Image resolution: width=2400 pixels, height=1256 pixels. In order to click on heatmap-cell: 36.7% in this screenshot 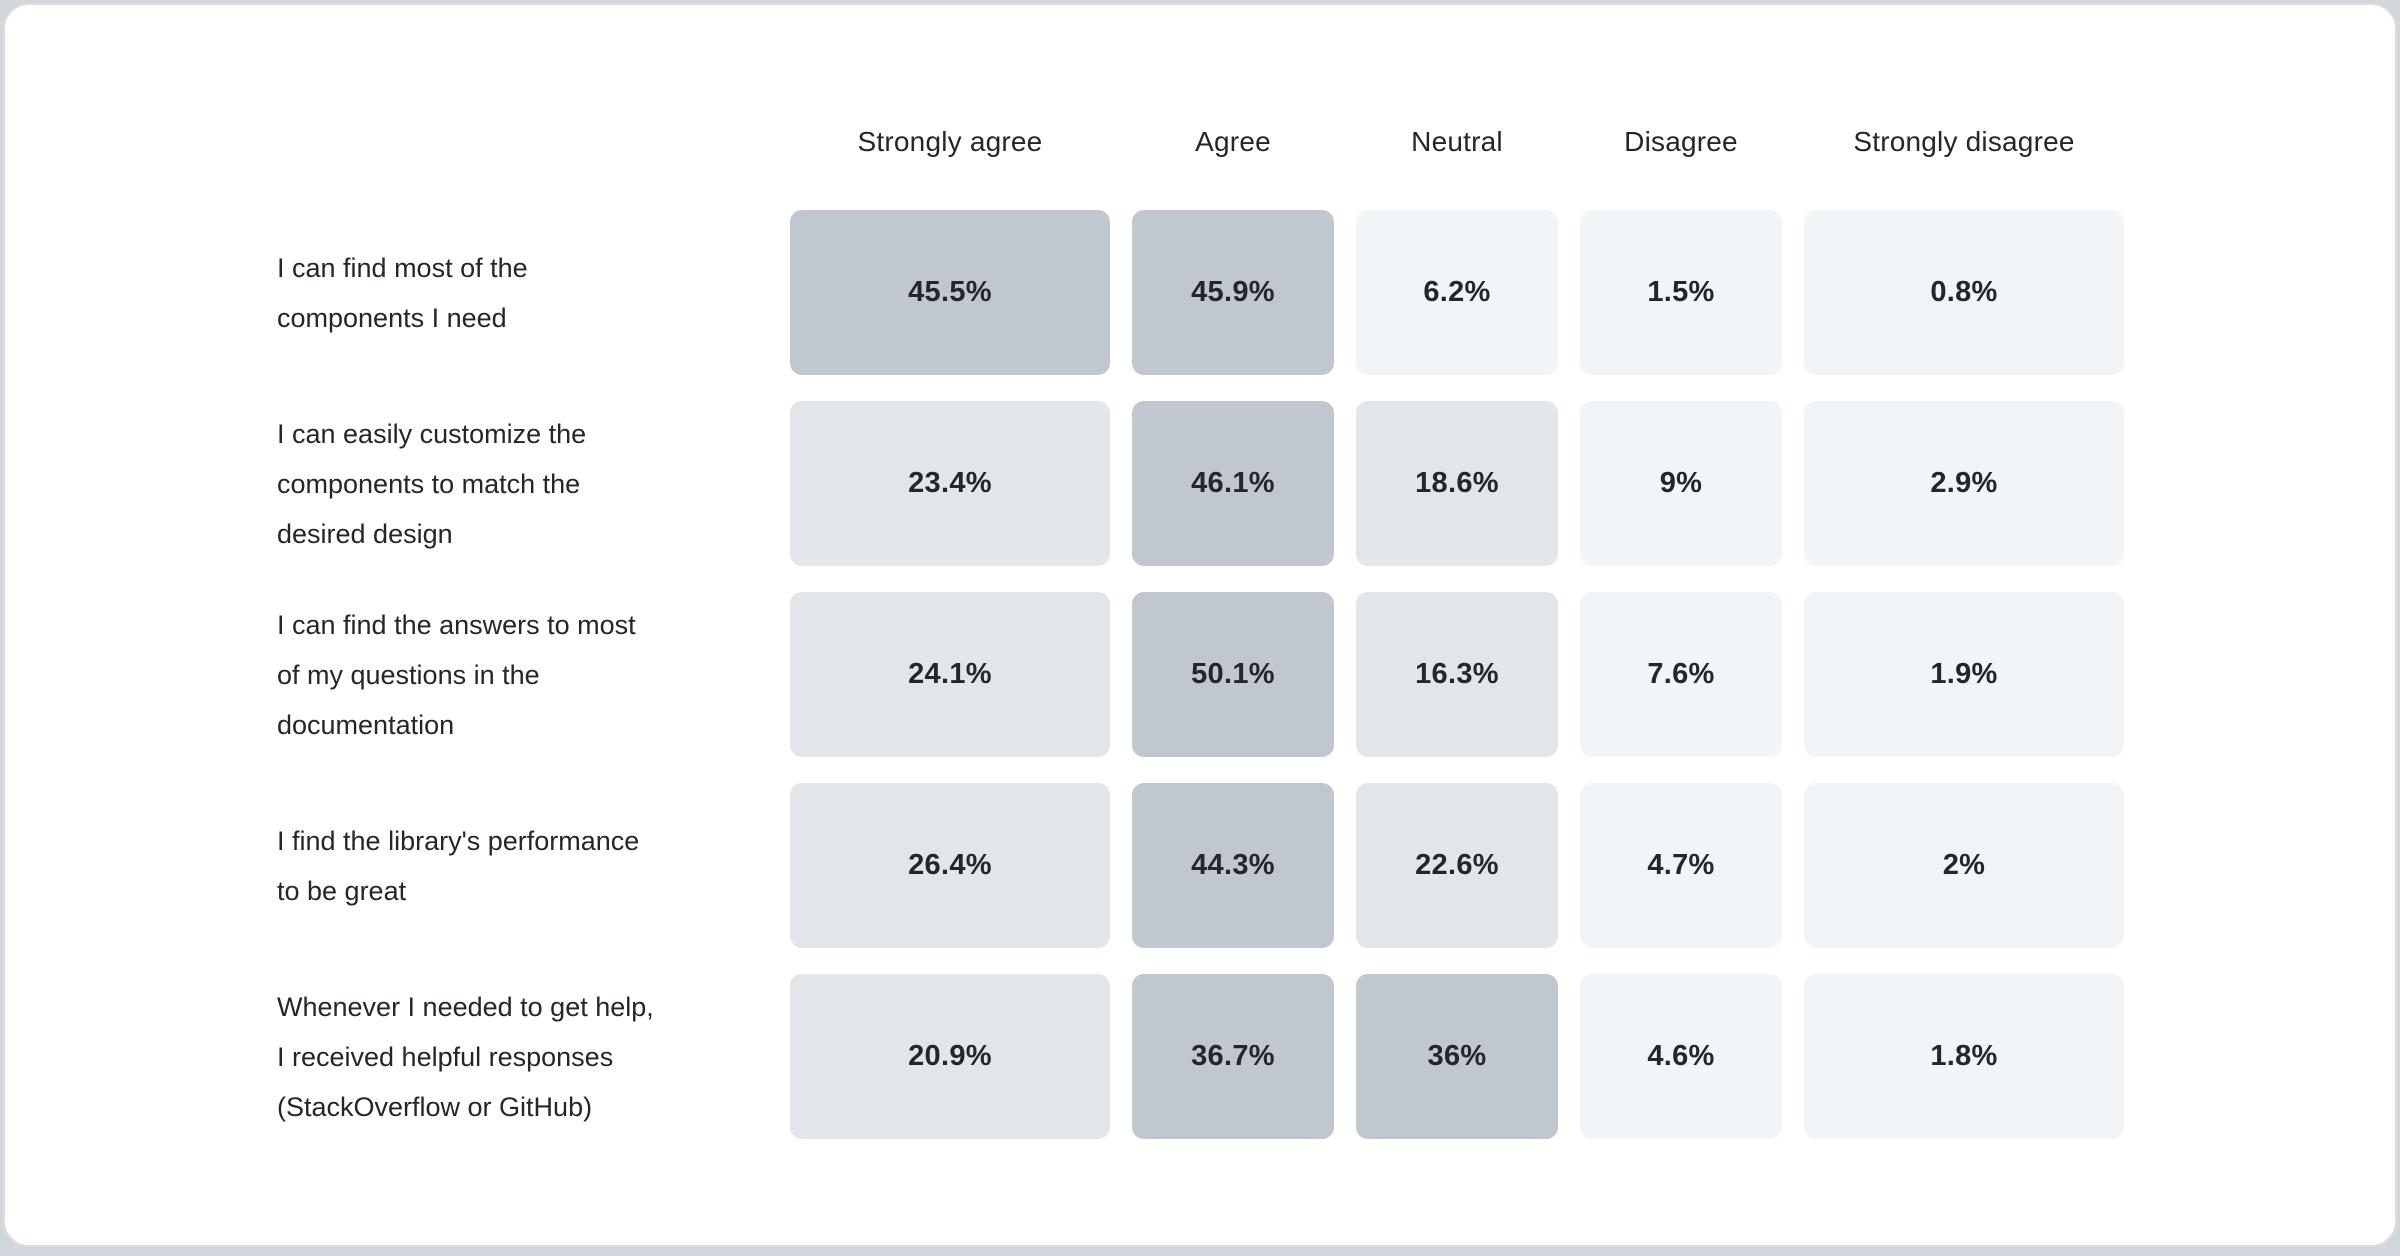, I will do `click(1233, 1056)`.